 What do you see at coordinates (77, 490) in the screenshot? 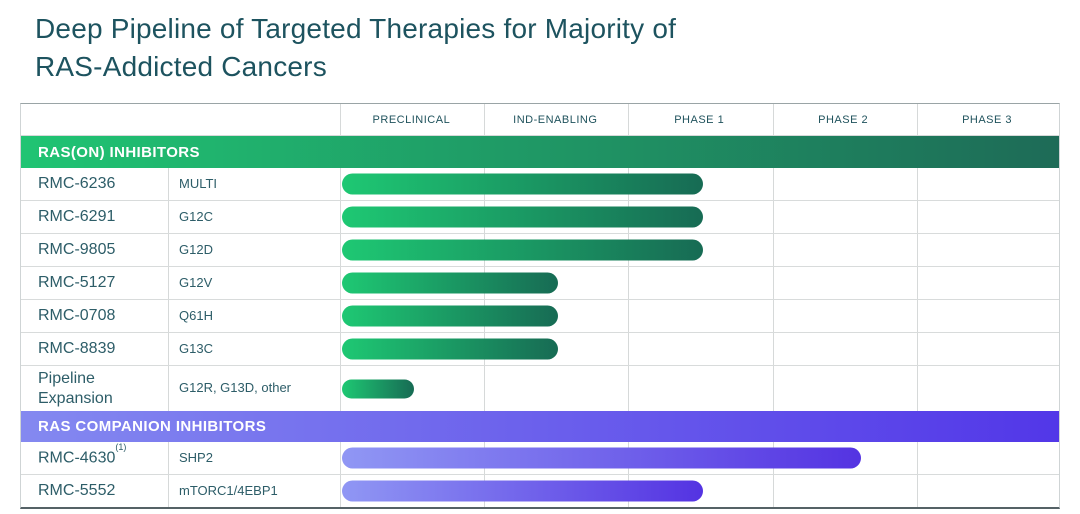
I see `program-name: RMC-5552` at bounding box center [77, 490].